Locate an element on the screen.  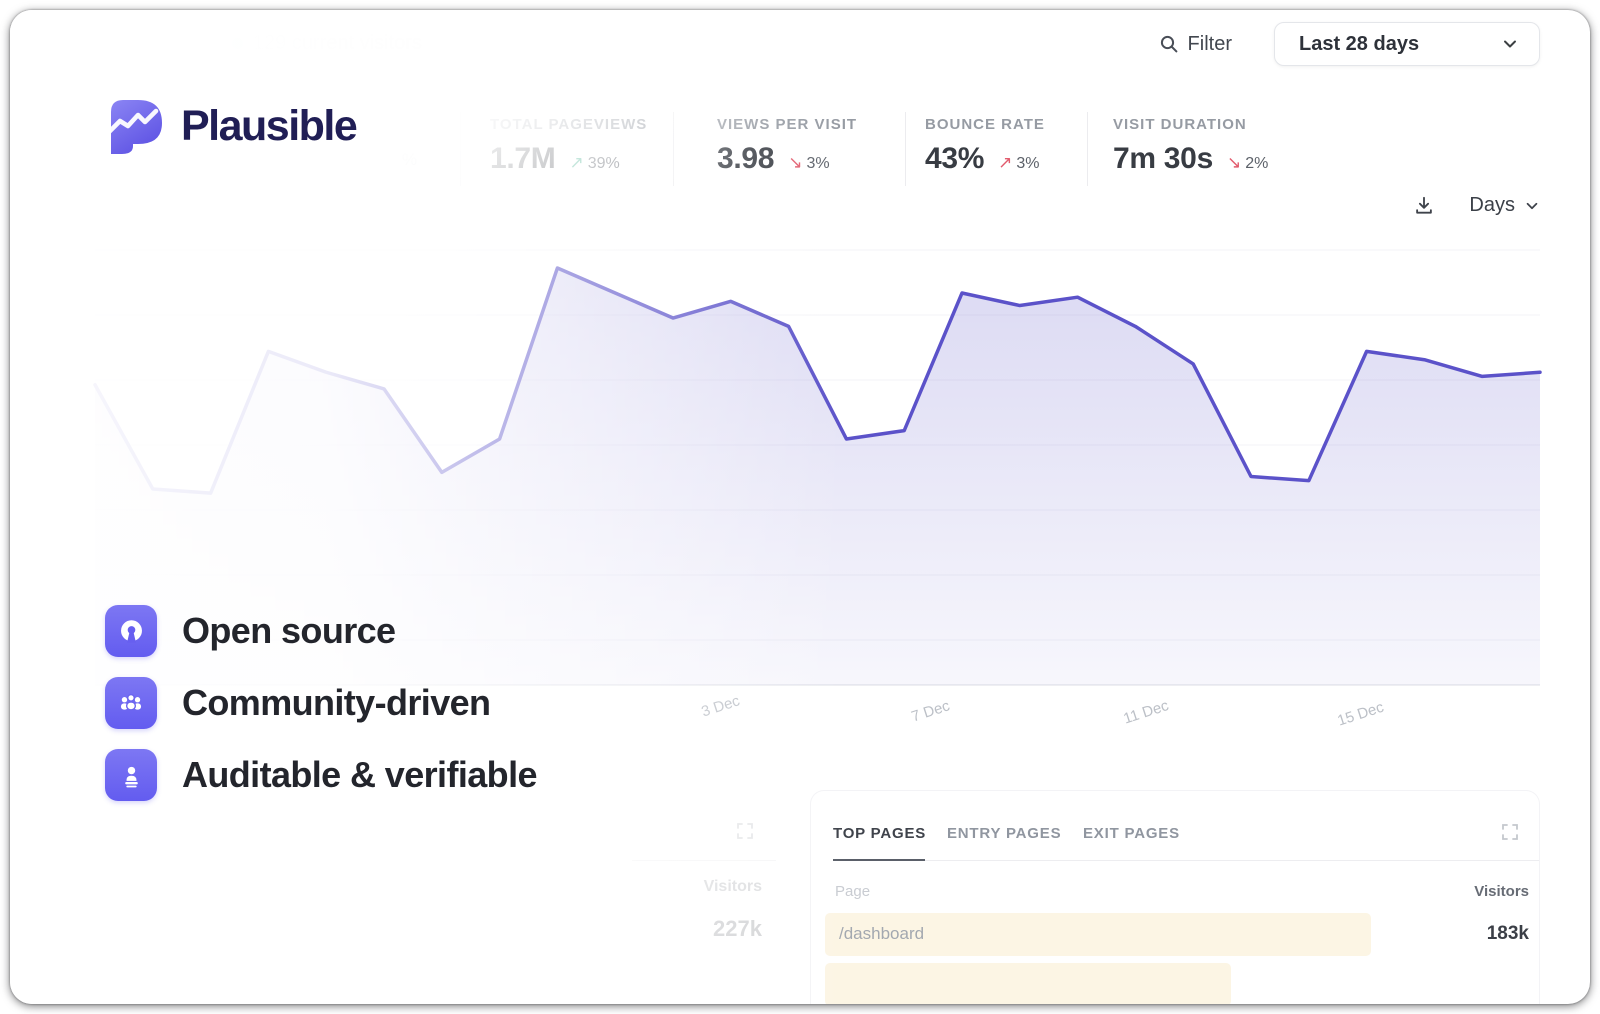
filter-button: Filter is located at coordinates (1195, 44).